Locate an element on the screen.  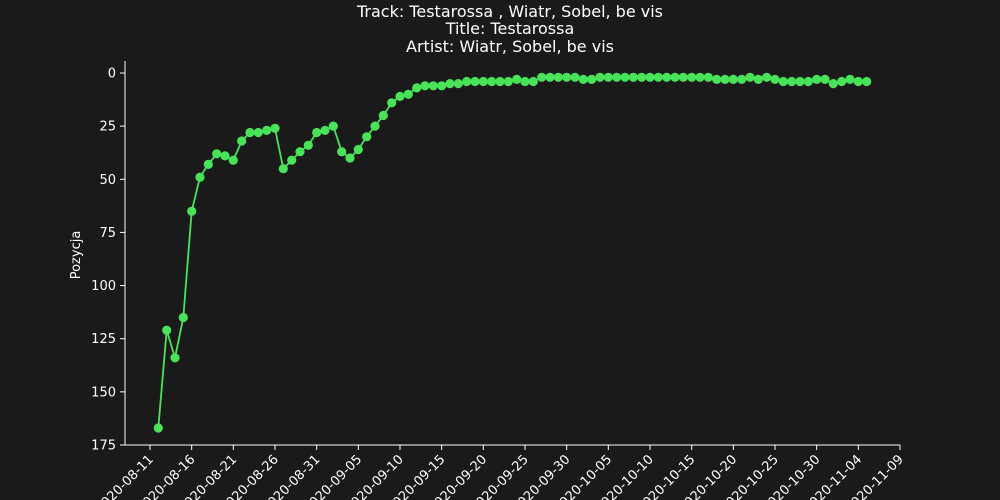
y-tick-label: 125 is located at coordinates (103, 339).